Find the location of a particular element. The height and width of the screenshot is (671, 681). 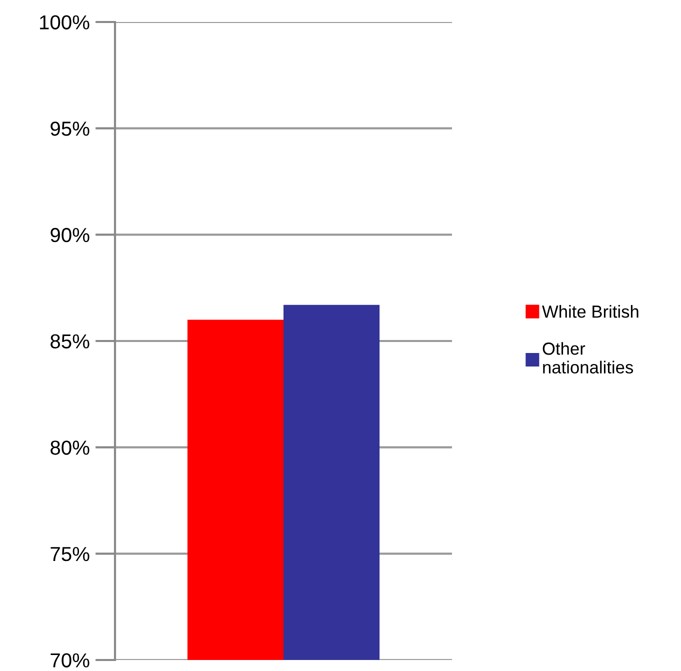

legend-label: White British is located at coordinates (590, 311).